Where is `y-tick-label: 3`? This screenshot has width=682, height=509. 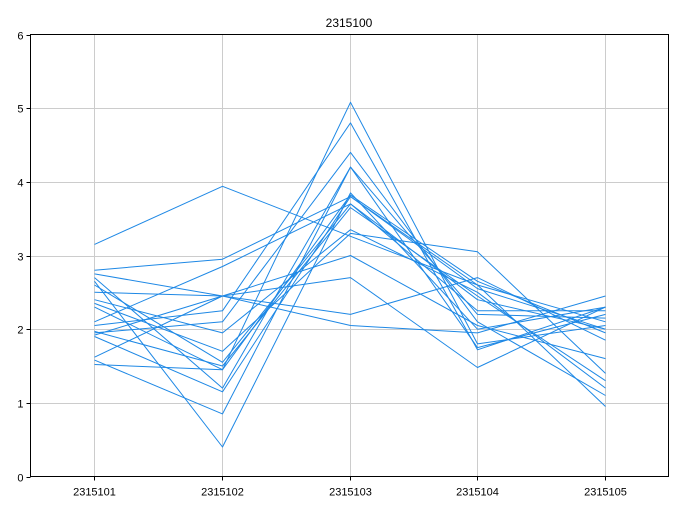 y-tick-label: 3 is located at coordinates (20, 258).